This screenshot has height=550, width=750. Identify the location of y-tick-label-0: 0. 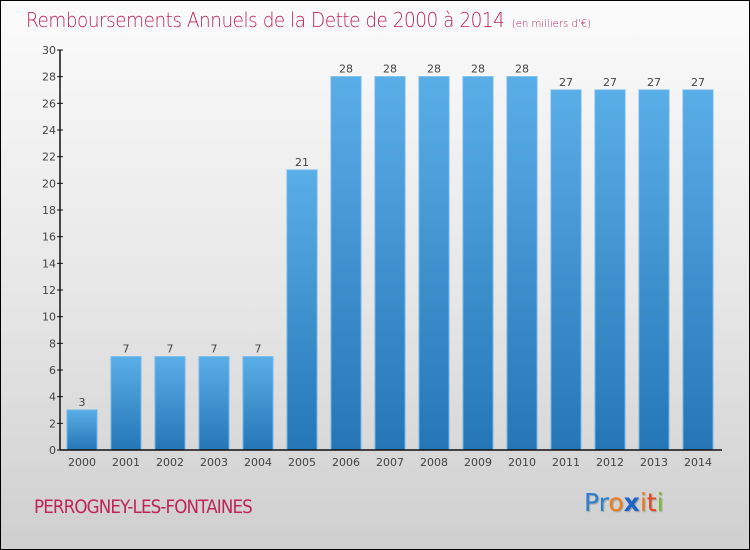
(52, 450).